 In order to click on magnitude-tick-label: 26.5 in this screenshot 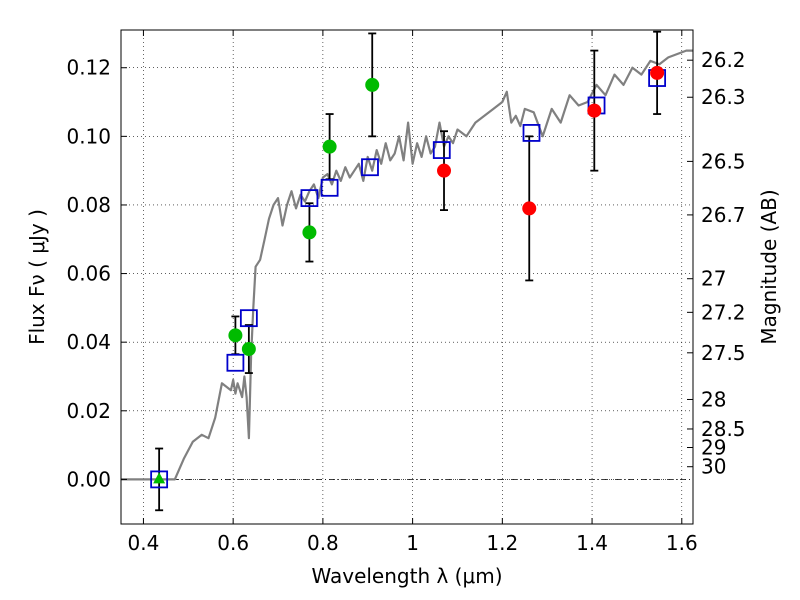, I will do `click(723, 161)`.